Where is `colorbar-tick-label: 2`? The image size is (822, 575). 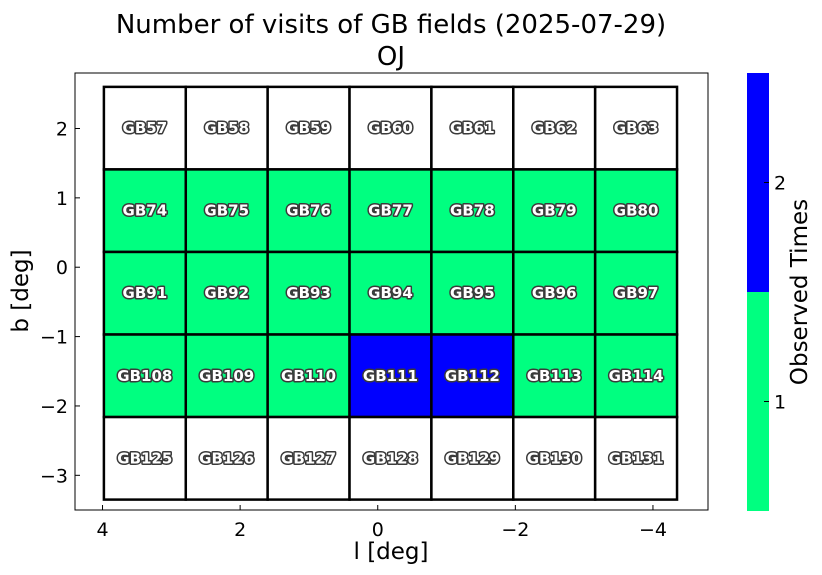
colorbar-tick-label: 2 is located at coordinates (780, 184).